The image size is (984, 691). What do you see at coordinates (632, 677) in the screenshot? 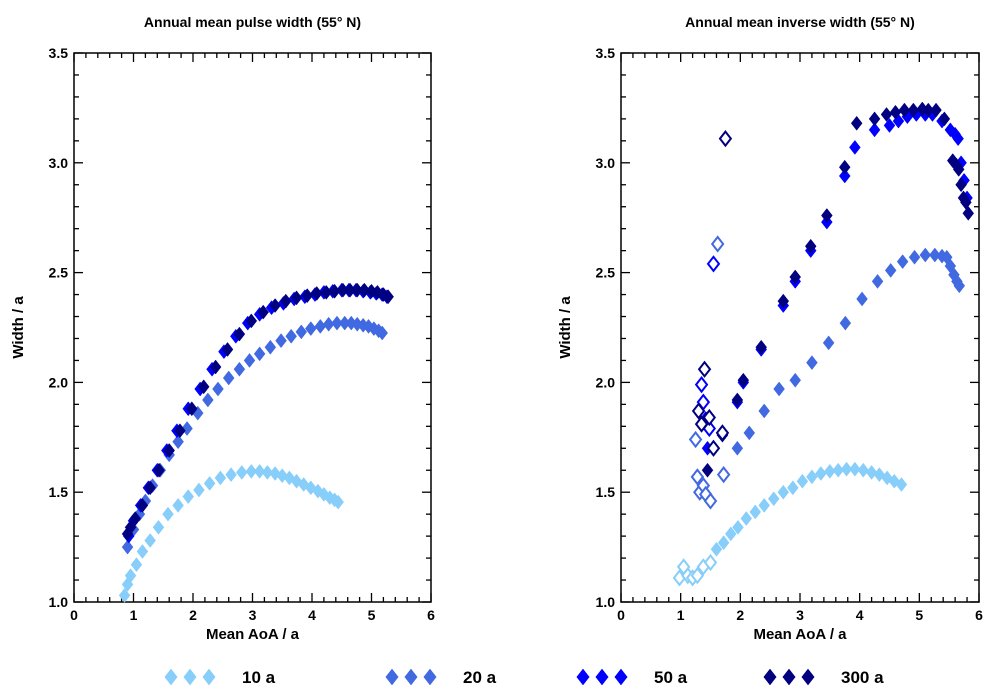
I see `legend-item-50-a: 50 a` at bounding box center [632, 677].